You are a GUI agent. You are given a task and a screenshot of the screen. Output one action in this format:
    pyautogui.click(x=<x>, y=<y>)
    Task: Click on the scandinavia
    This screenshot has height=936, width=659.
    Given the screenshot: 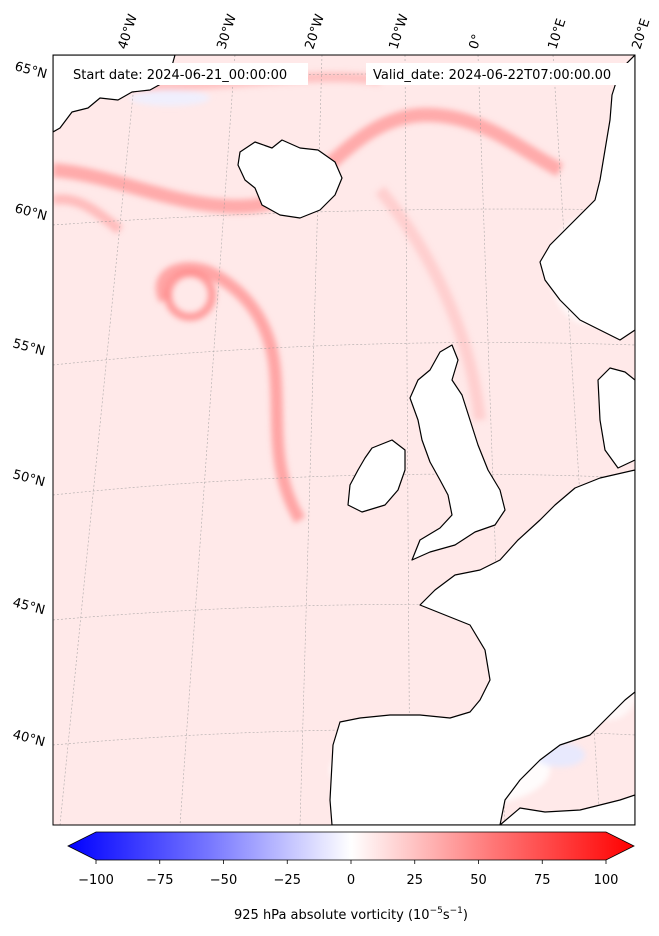 What is the action you would take?
    pyautogui.click(x=587, y=198)
    